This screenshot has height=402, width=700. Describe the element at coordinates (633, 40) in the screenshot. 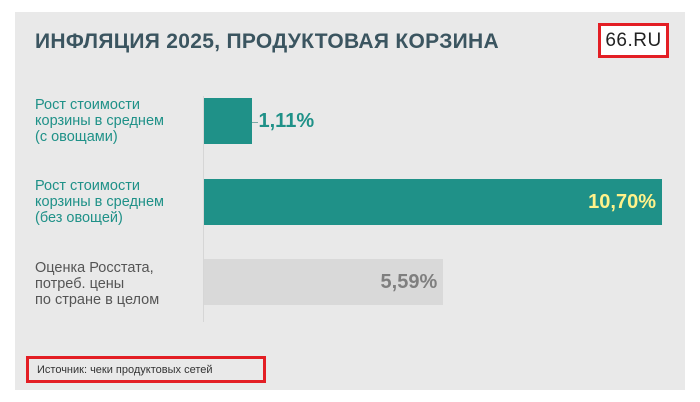

I see `site-logo: 66.RU` at that location.